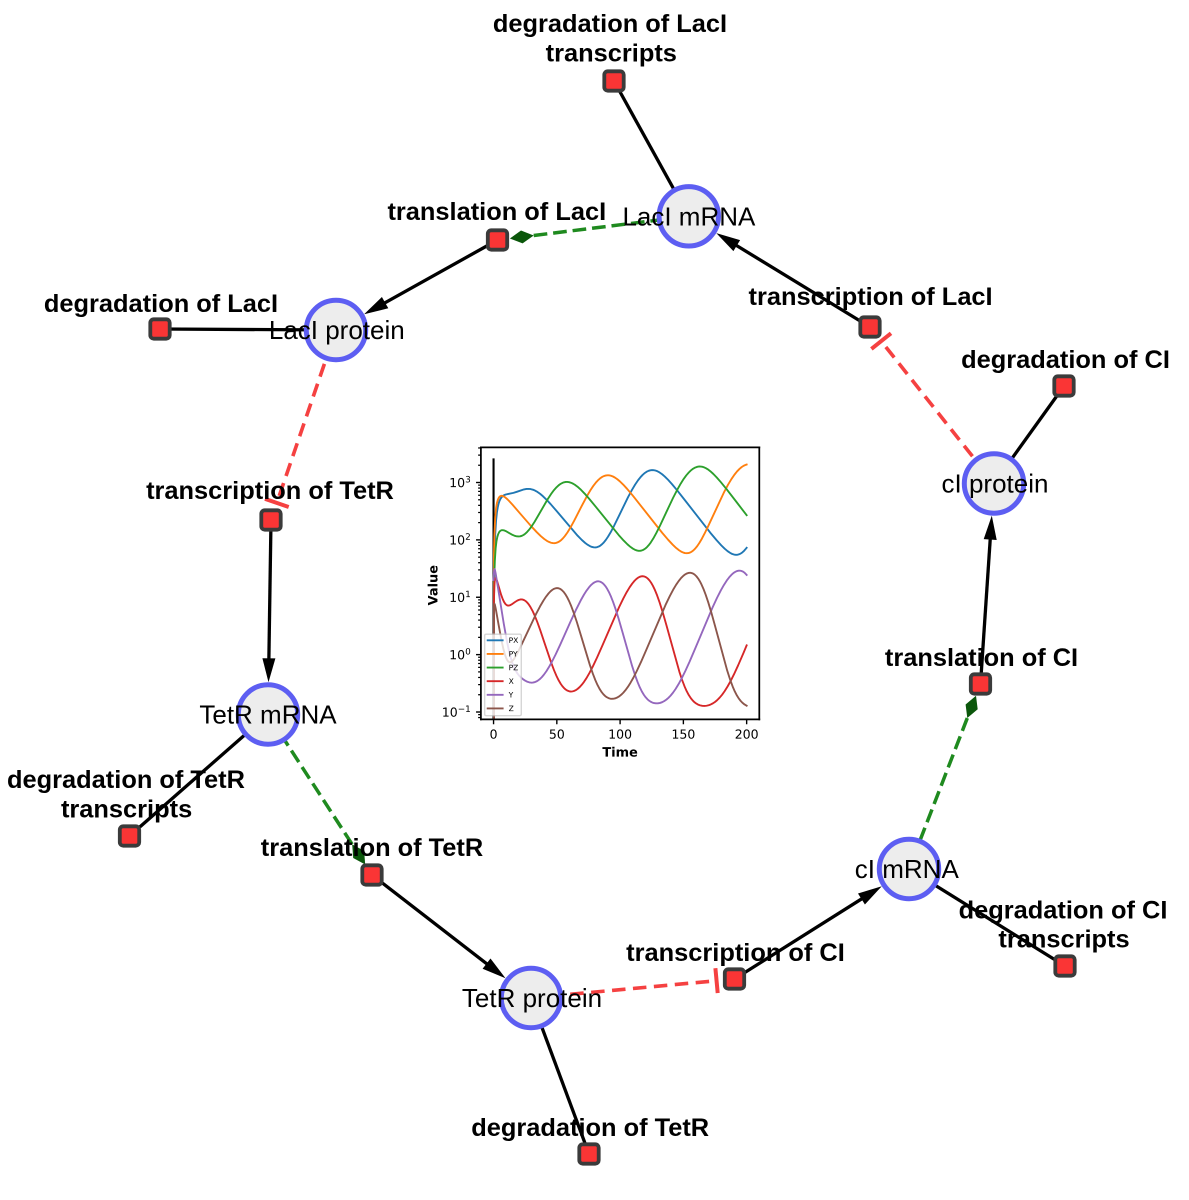  I want to click on svg-text: LacI protein, so click(337, 330).